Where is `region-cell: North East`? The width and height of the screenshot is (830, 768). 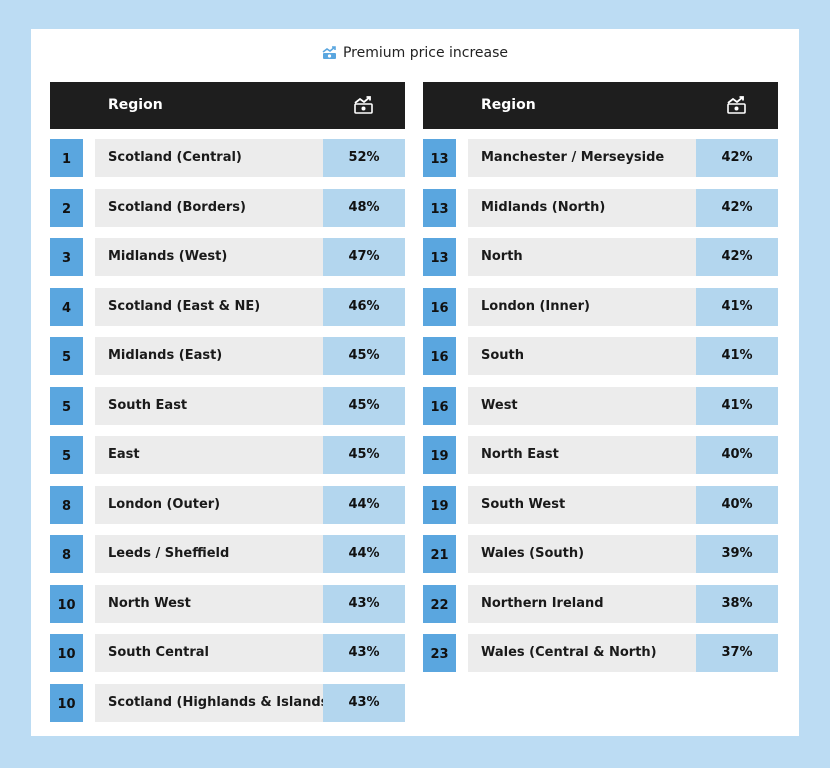 region-cell: North East is located at coordinates (582, 455).